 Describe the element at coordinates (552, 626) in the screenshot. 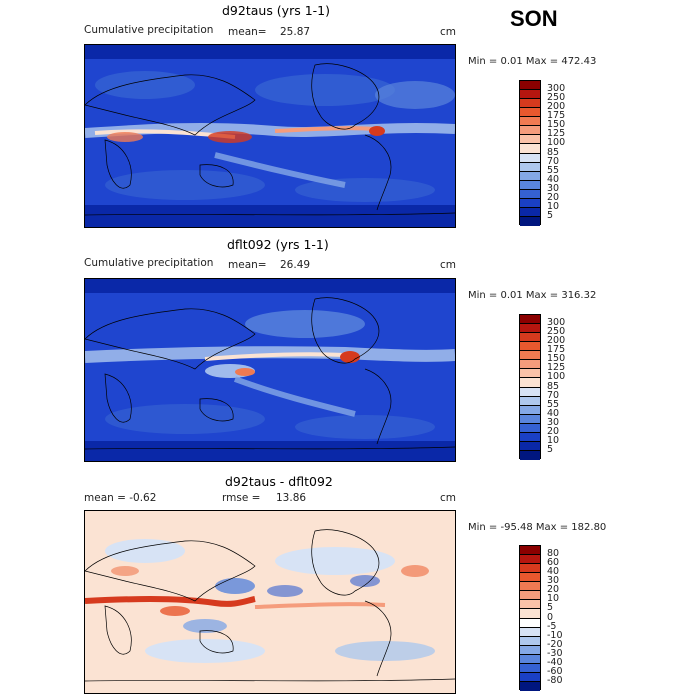

I see `colorbar-tick-label: -5` at that location.